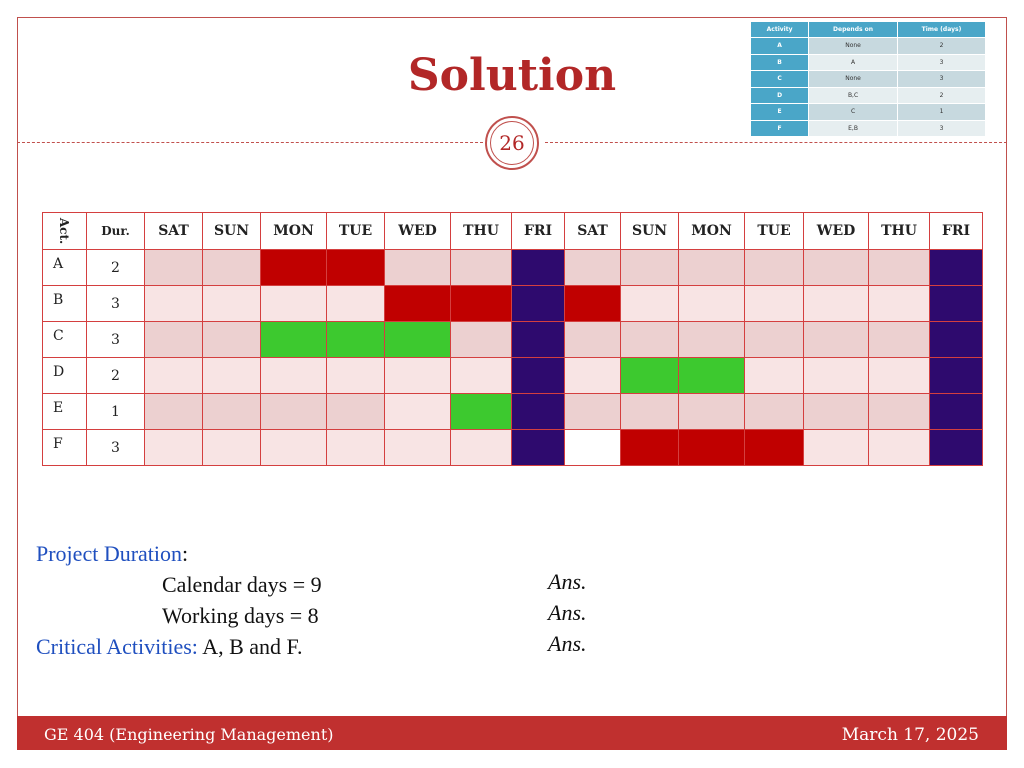  I want to click on reference-row: A None 2, so click(868, 46).